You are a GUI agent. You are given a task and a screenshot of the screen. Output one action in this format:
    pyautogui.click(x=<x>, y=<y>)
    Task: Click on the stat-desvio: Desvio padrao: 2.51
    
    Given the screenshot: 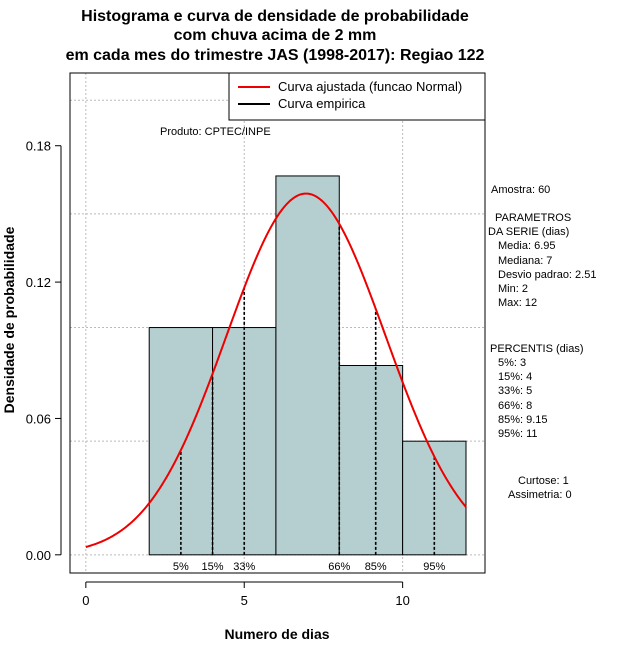 What is the action you would take?
    pyautogui.click(x=547, y=275)
    